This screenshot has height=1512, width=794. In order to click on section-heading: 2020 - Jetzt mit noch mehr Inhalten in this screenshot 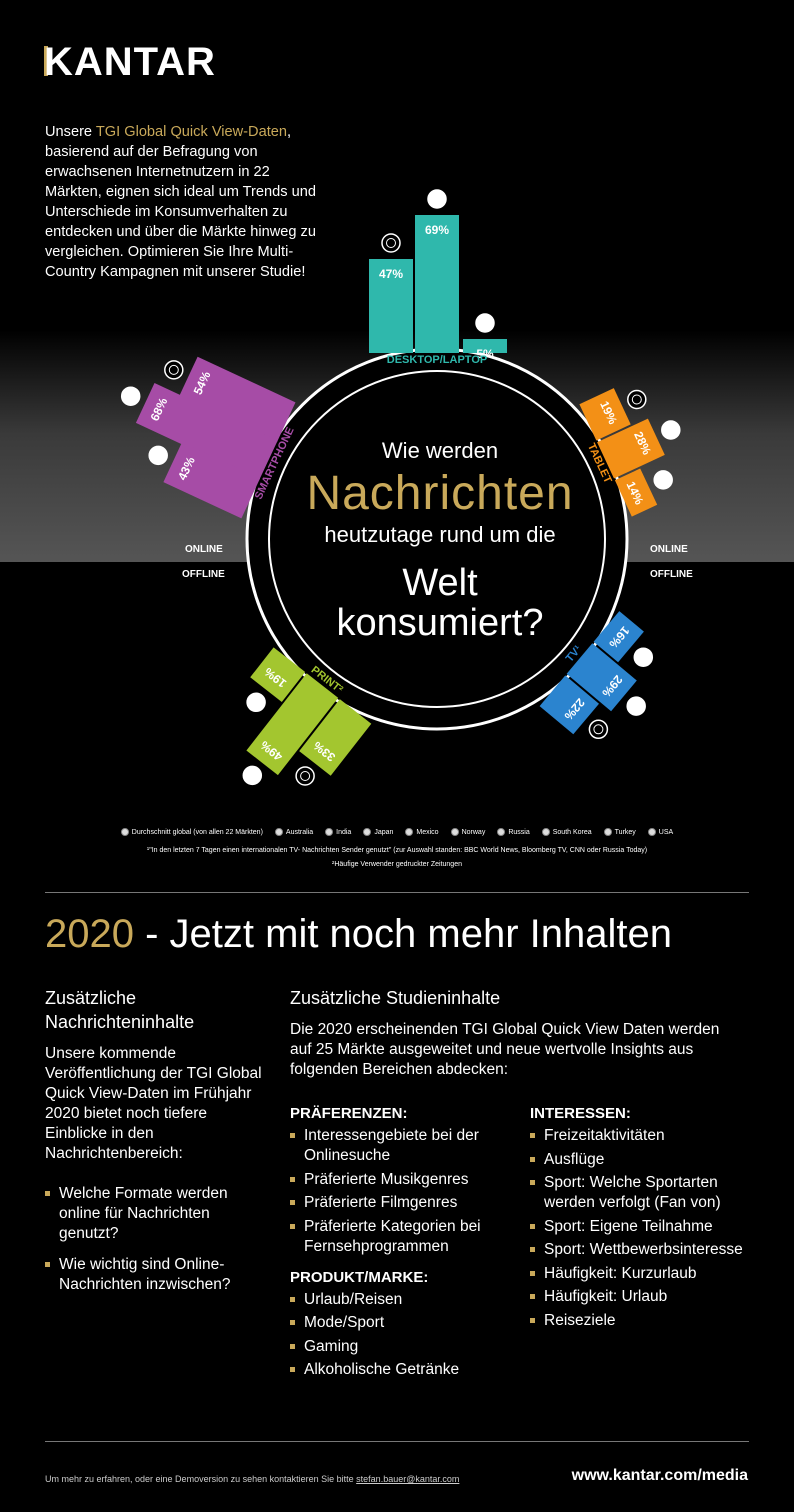, I will do `click(358, 934)`.